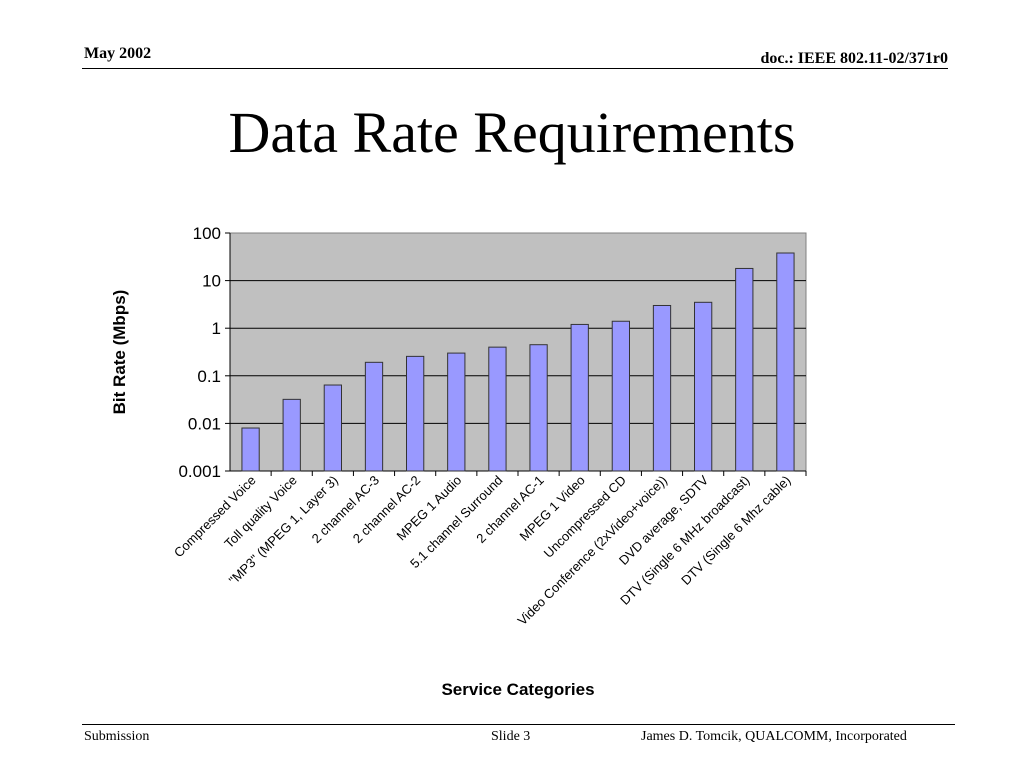 This screenshot has height=768, width=1024. I want to click on slide-title: Data Rate Requirements, so click(512, 132).